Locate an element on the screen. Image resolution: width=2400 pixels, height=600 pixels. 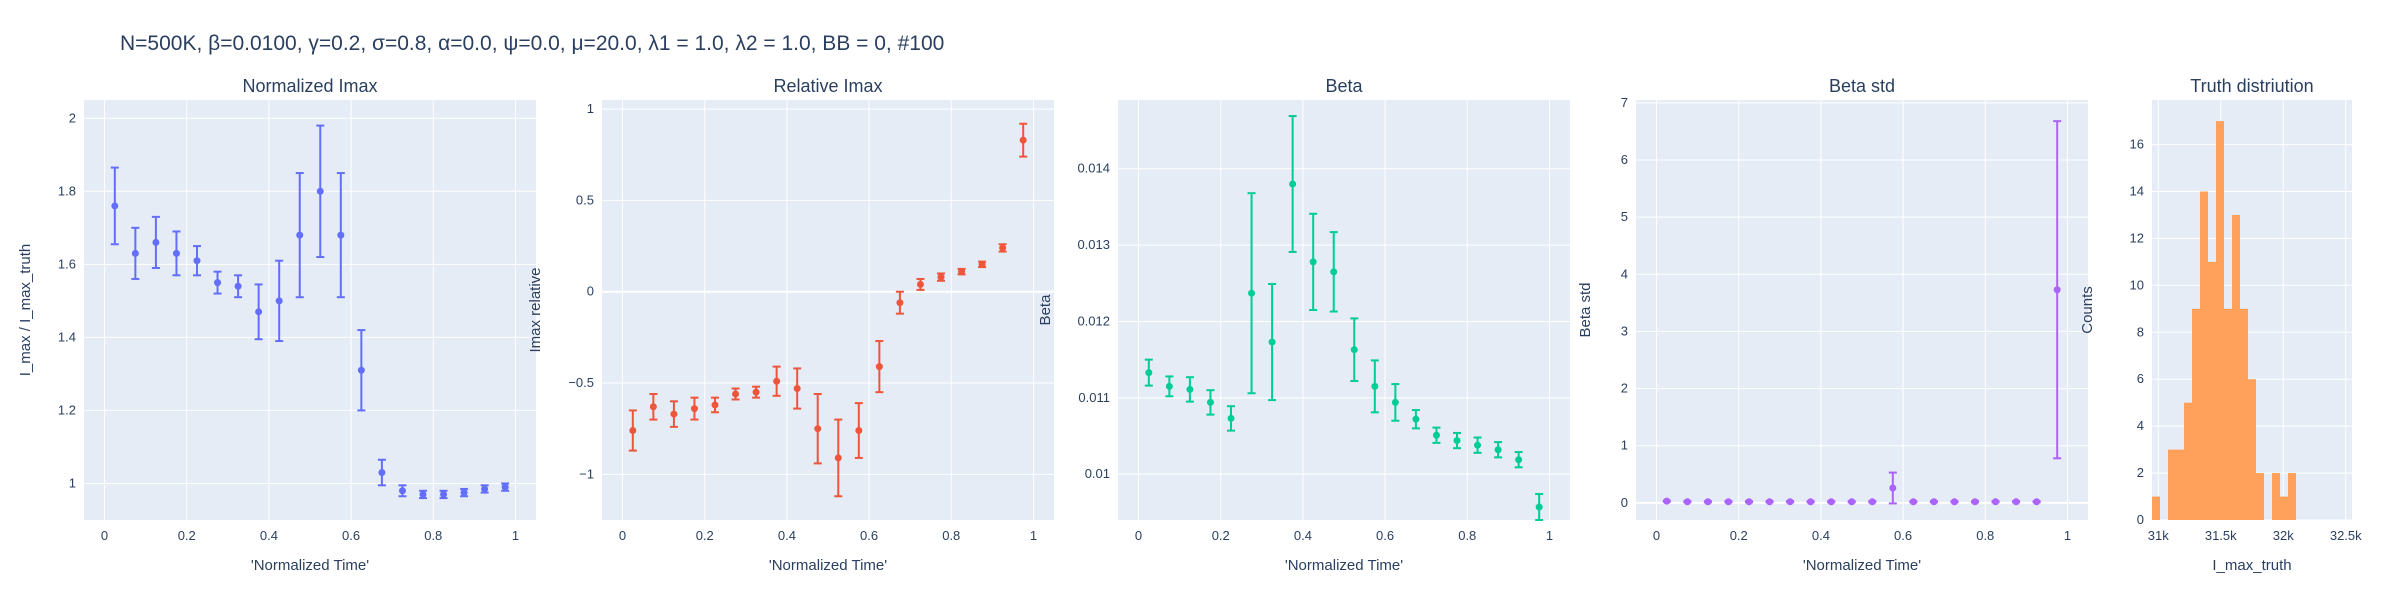
x-tick-label: 0.6 is located at coordinates (869, 535).